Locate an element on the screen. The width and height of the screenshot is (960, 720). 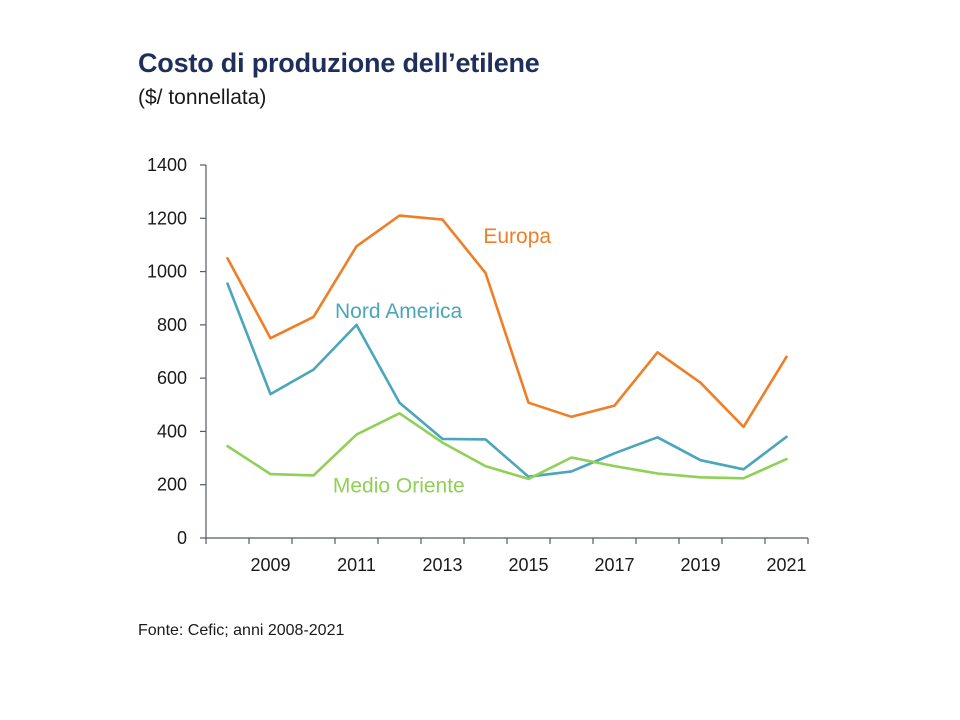
series-label-nord-america: Nord America is located at coordinates (399, 311).